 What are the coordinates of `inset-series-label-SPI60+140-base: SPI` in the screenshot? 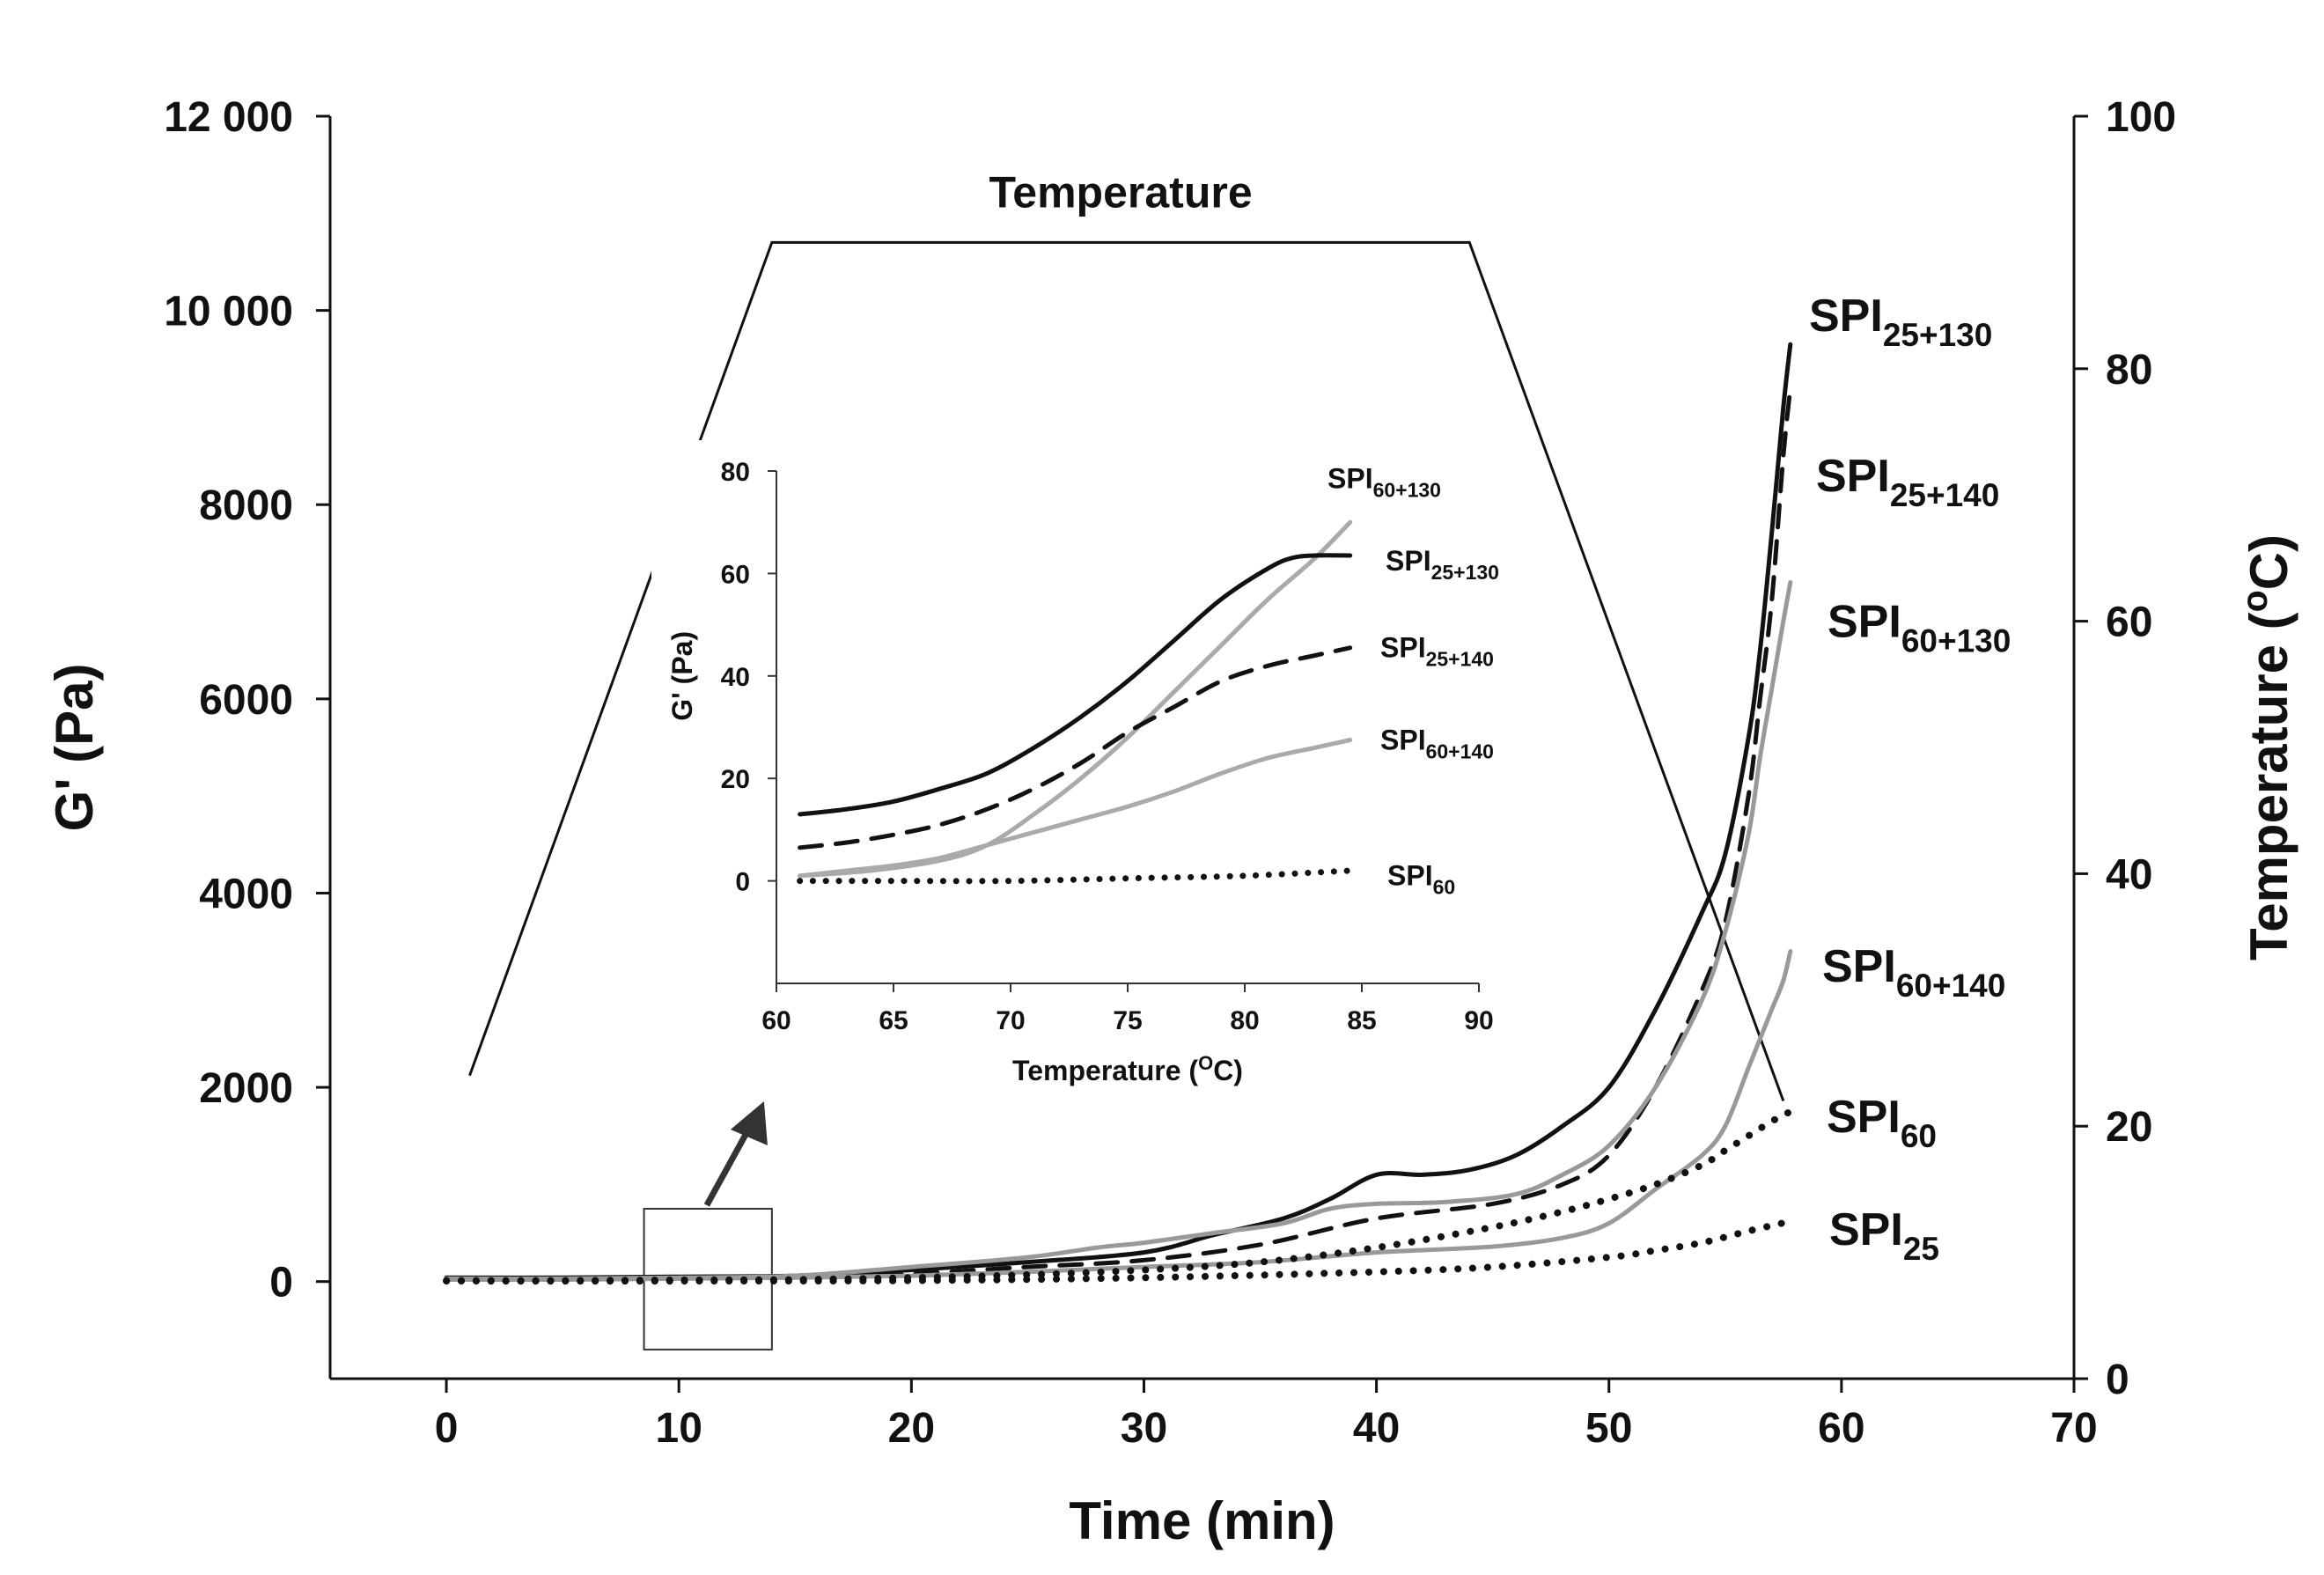 It's located at (1403, 739).